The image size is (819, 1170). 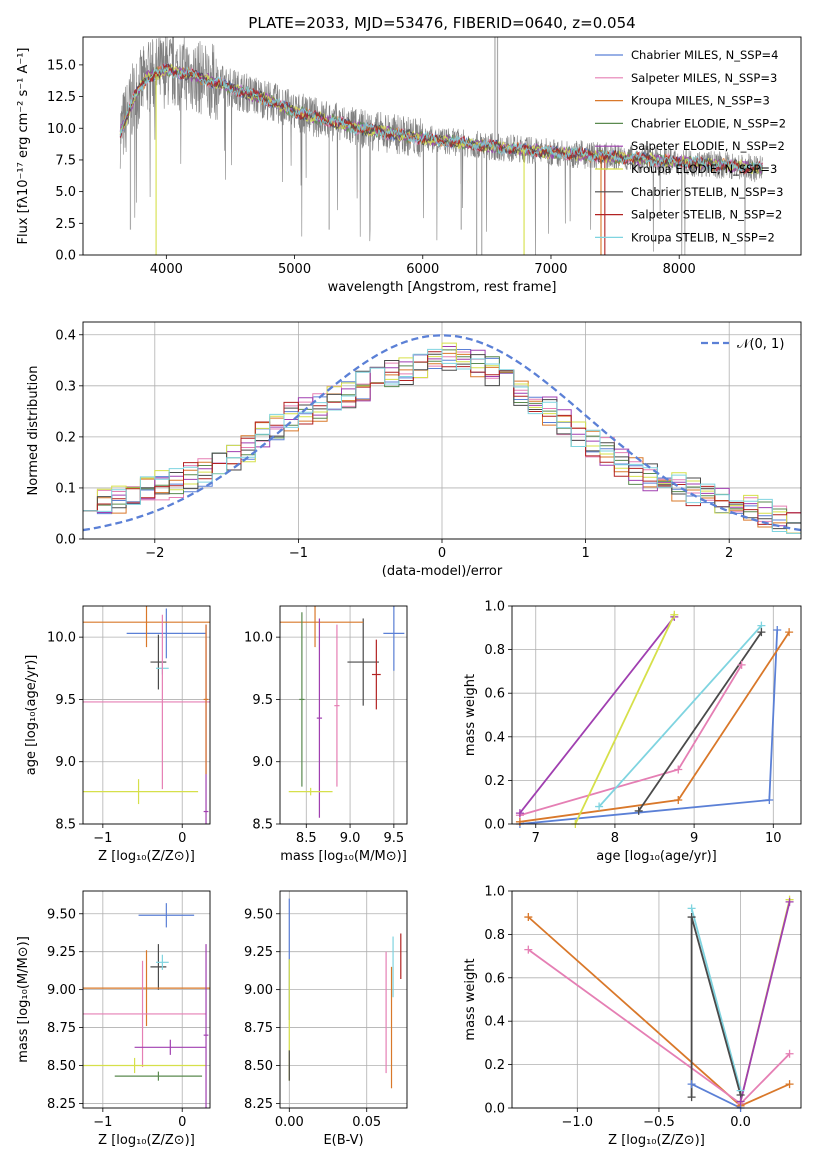 What do you see at coordinates (258, 952) in the screenshot?
I see `y-tick-label: 9.25` at bounding box center [258, 952].